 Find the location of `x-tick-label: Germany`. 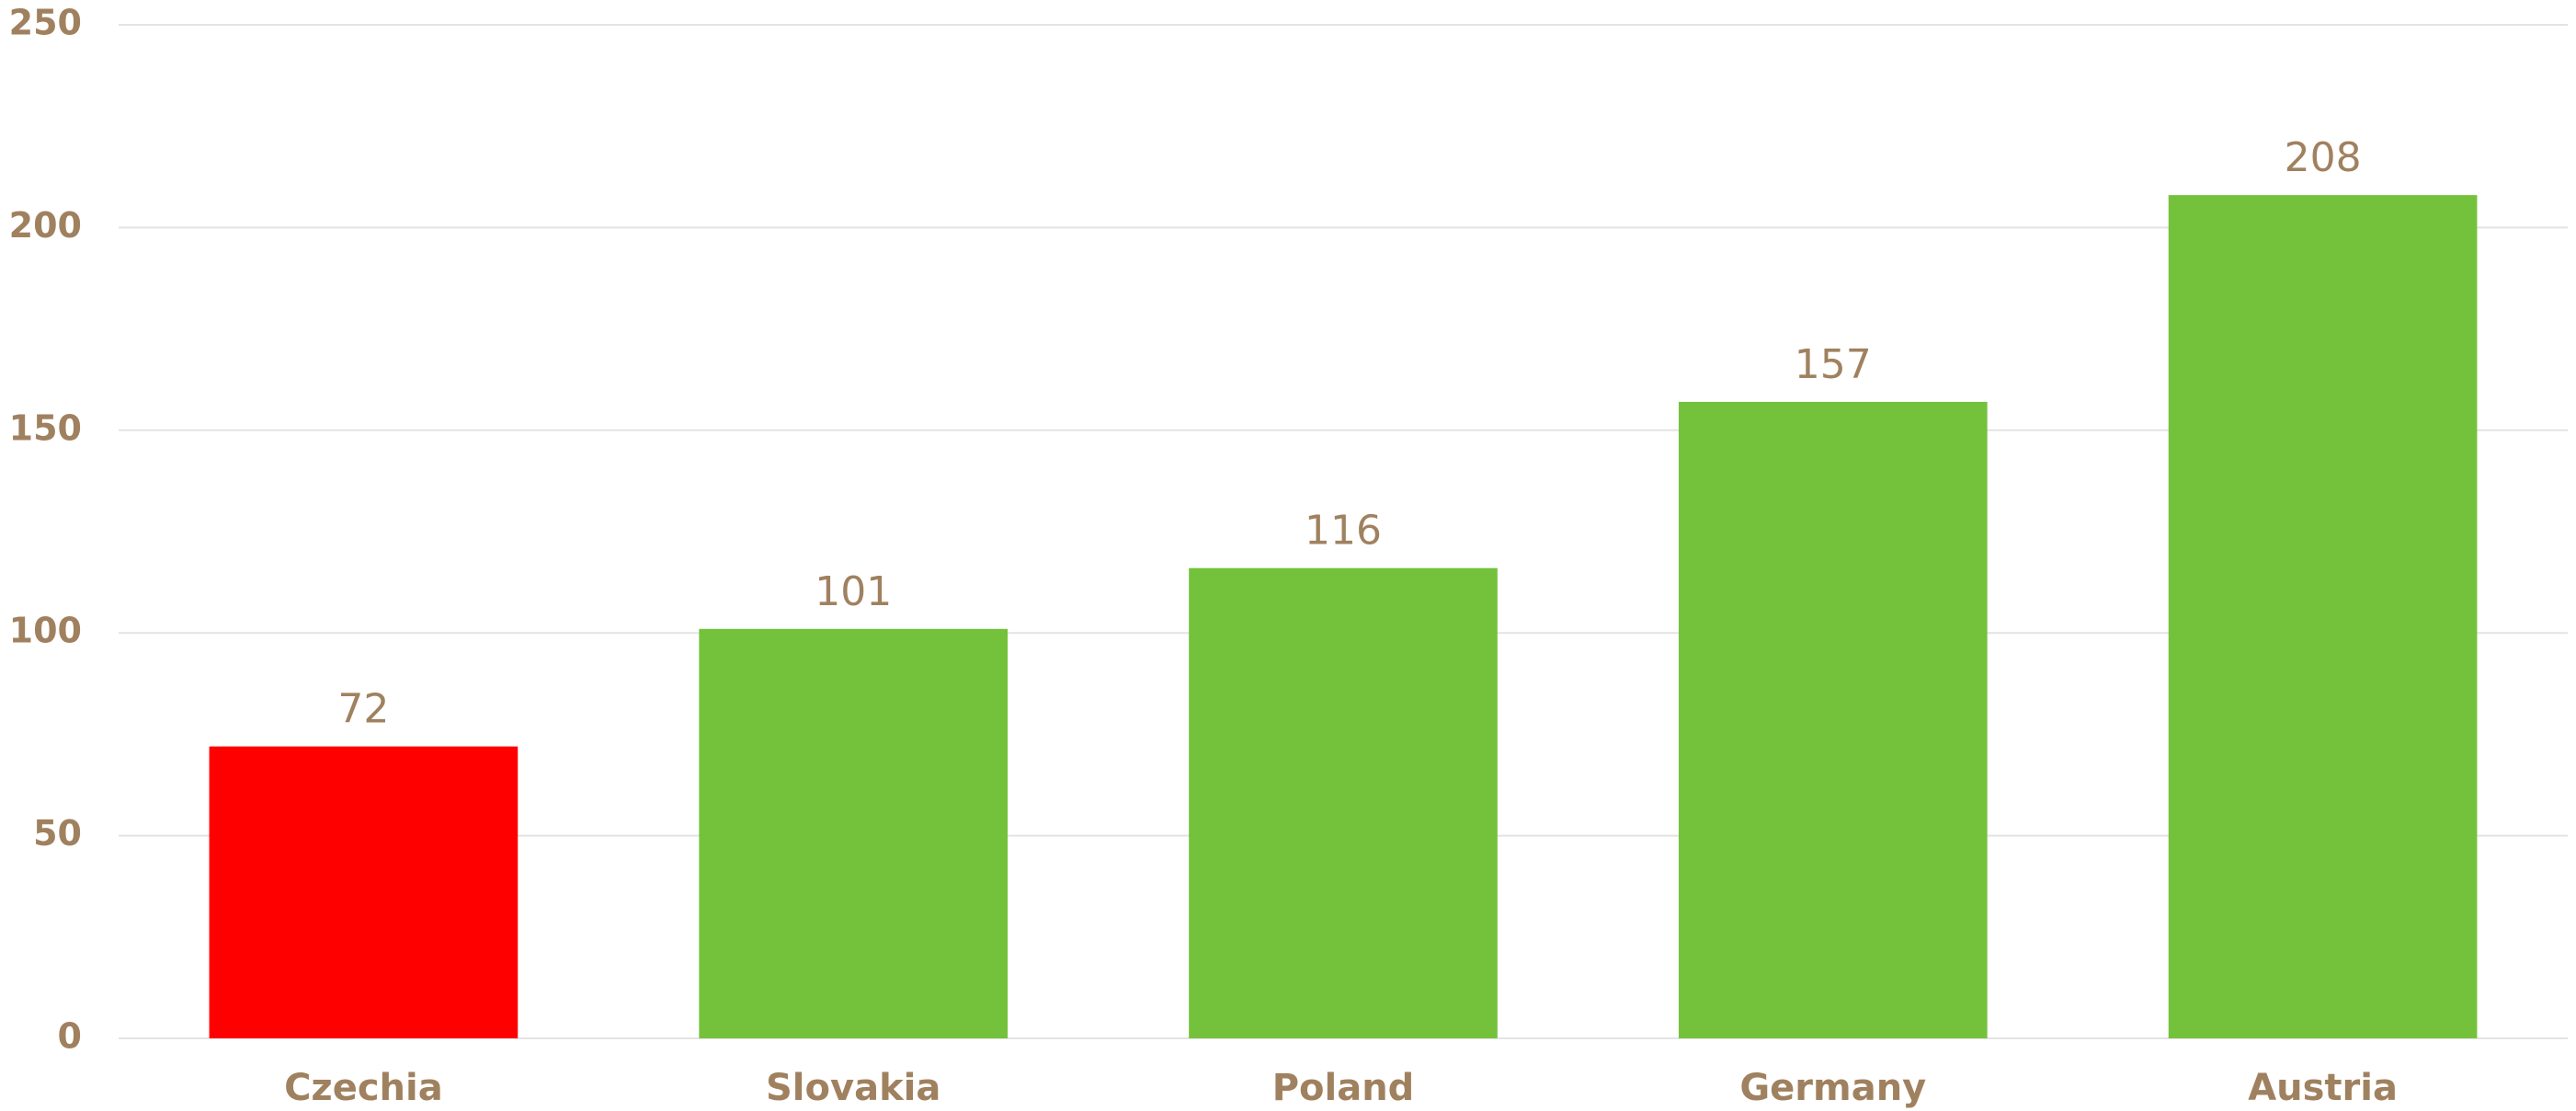

x-tick-label: Germany is located at coordinates (1832, 1088).